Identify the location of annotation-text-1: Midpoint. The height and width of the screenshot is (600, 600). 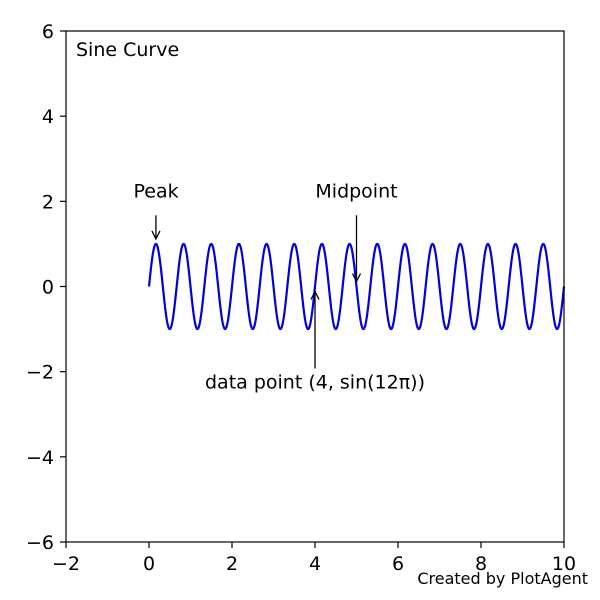
(356, 191).